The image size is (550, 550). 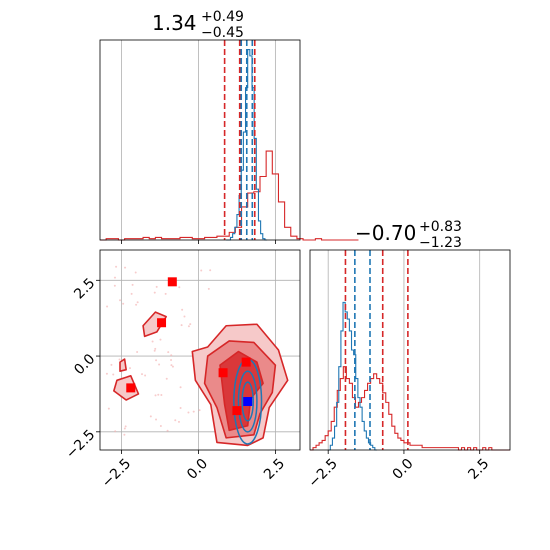 I want to click on param1-blue-histogram, so click(x=247, y=144).